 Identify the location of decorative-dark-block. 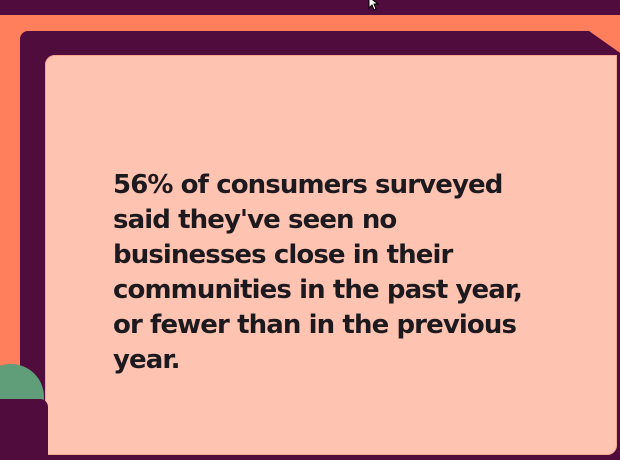
(24, 429).